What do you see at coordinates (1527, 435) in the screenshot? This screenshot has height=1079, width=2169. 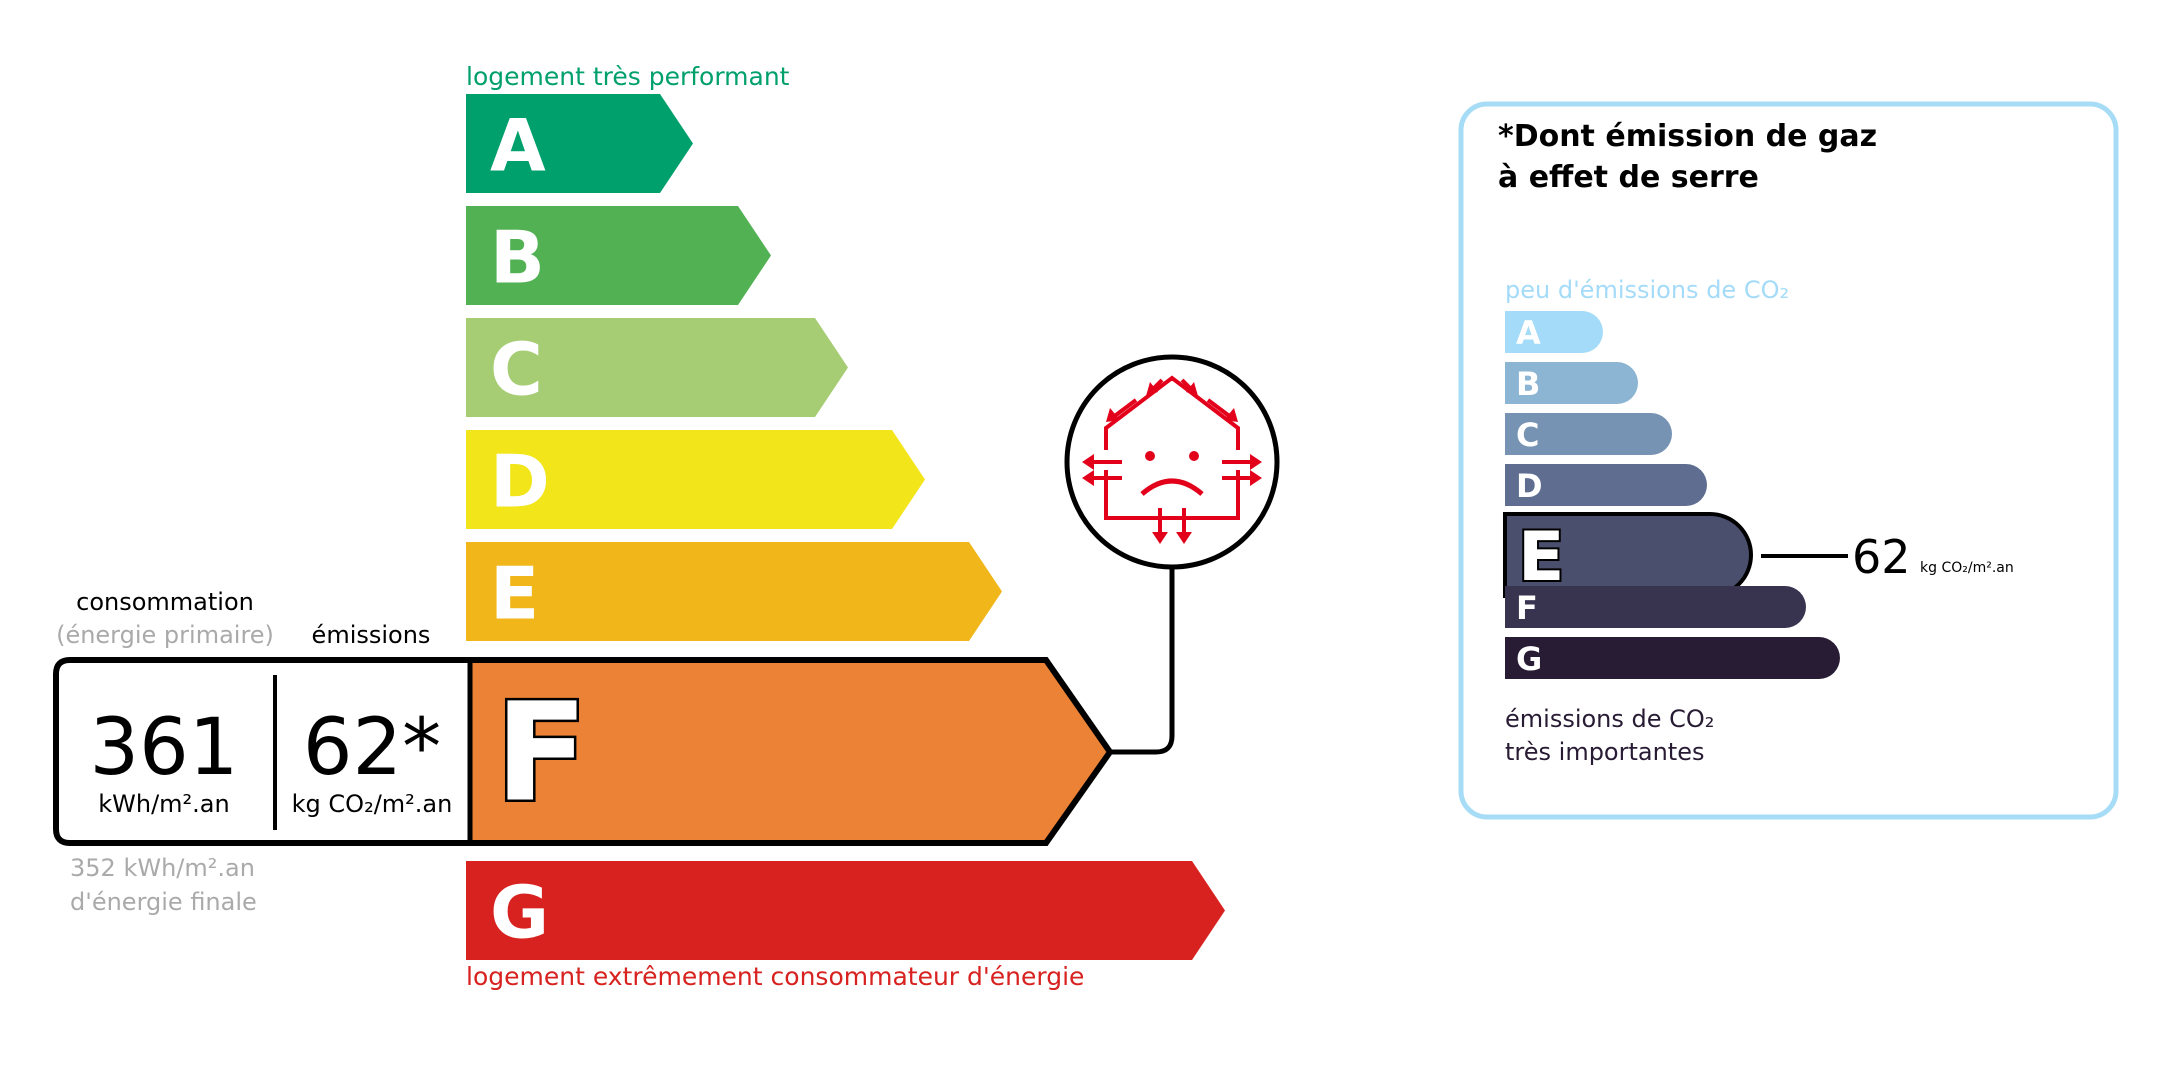 I see `ghg-class-c-letter: C` at bounding box center [1527, 435].